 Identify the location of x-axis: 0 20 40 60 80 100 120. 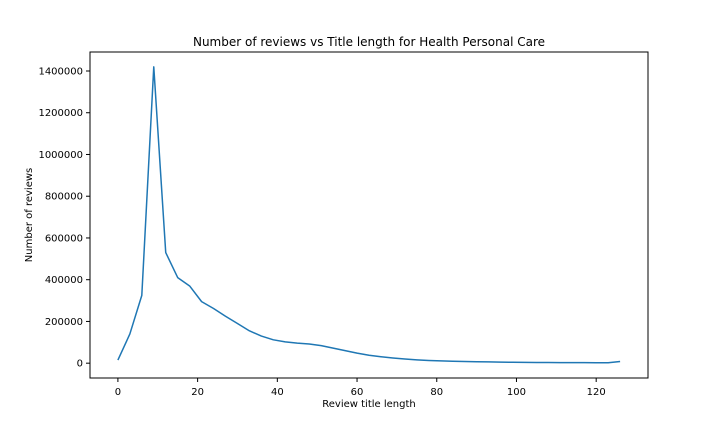
(360, 388).